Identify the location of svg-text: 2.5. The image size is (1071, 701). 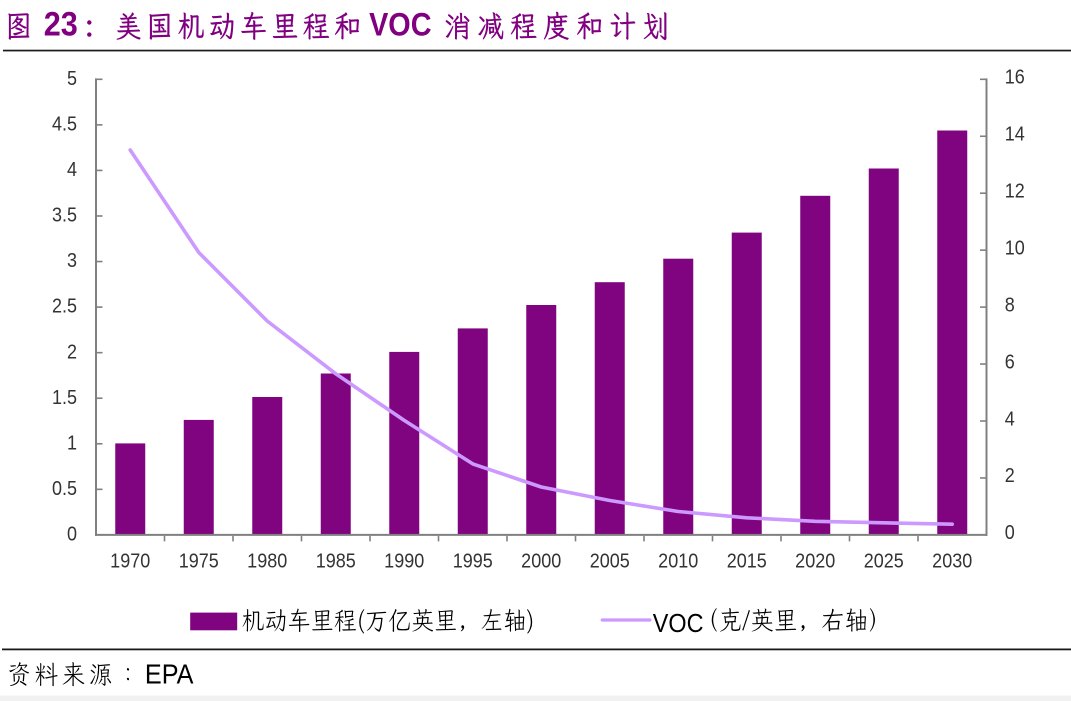
(64, 307).